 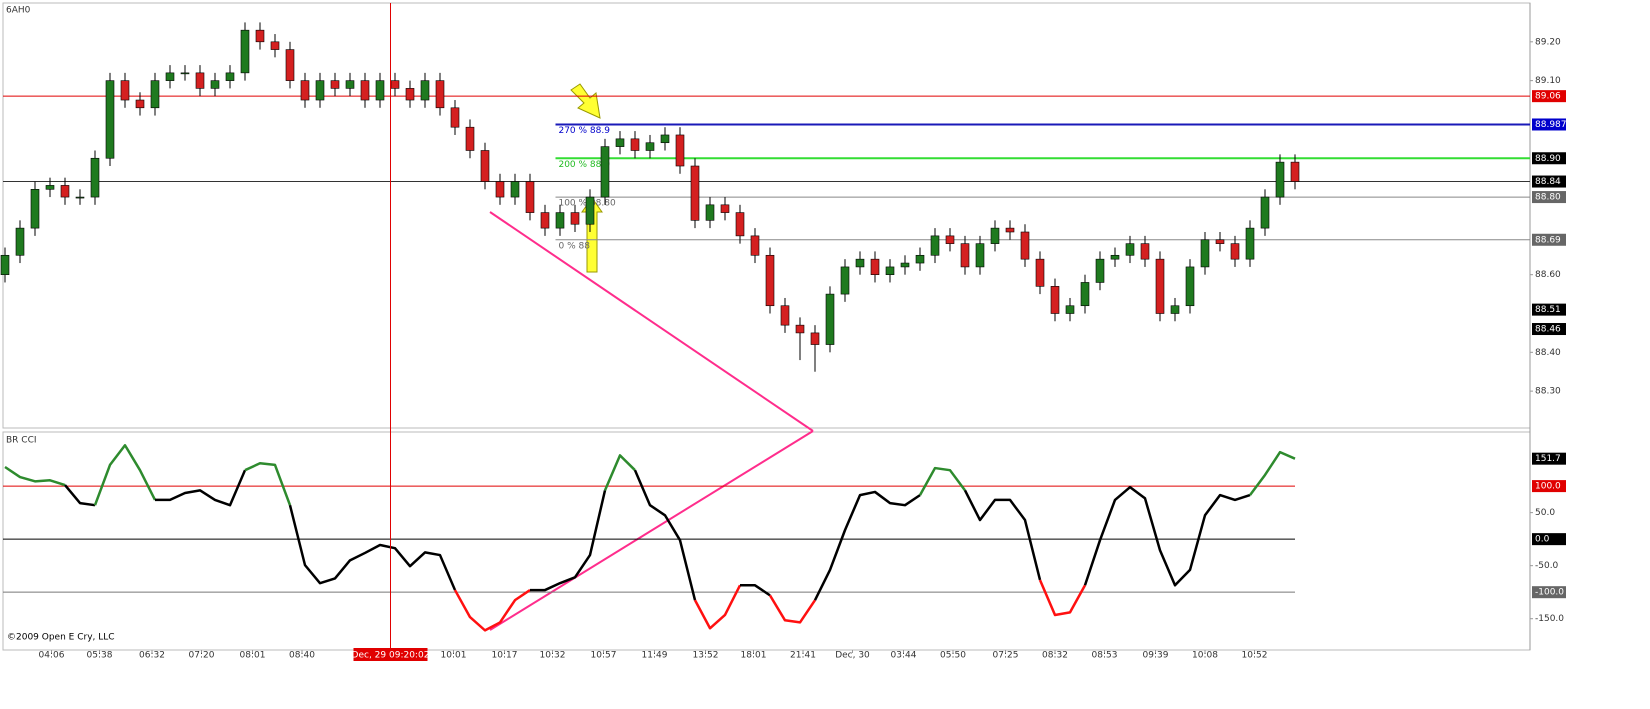 I want to click on x-tick-label: 06:32, so click(x=152, y=656).